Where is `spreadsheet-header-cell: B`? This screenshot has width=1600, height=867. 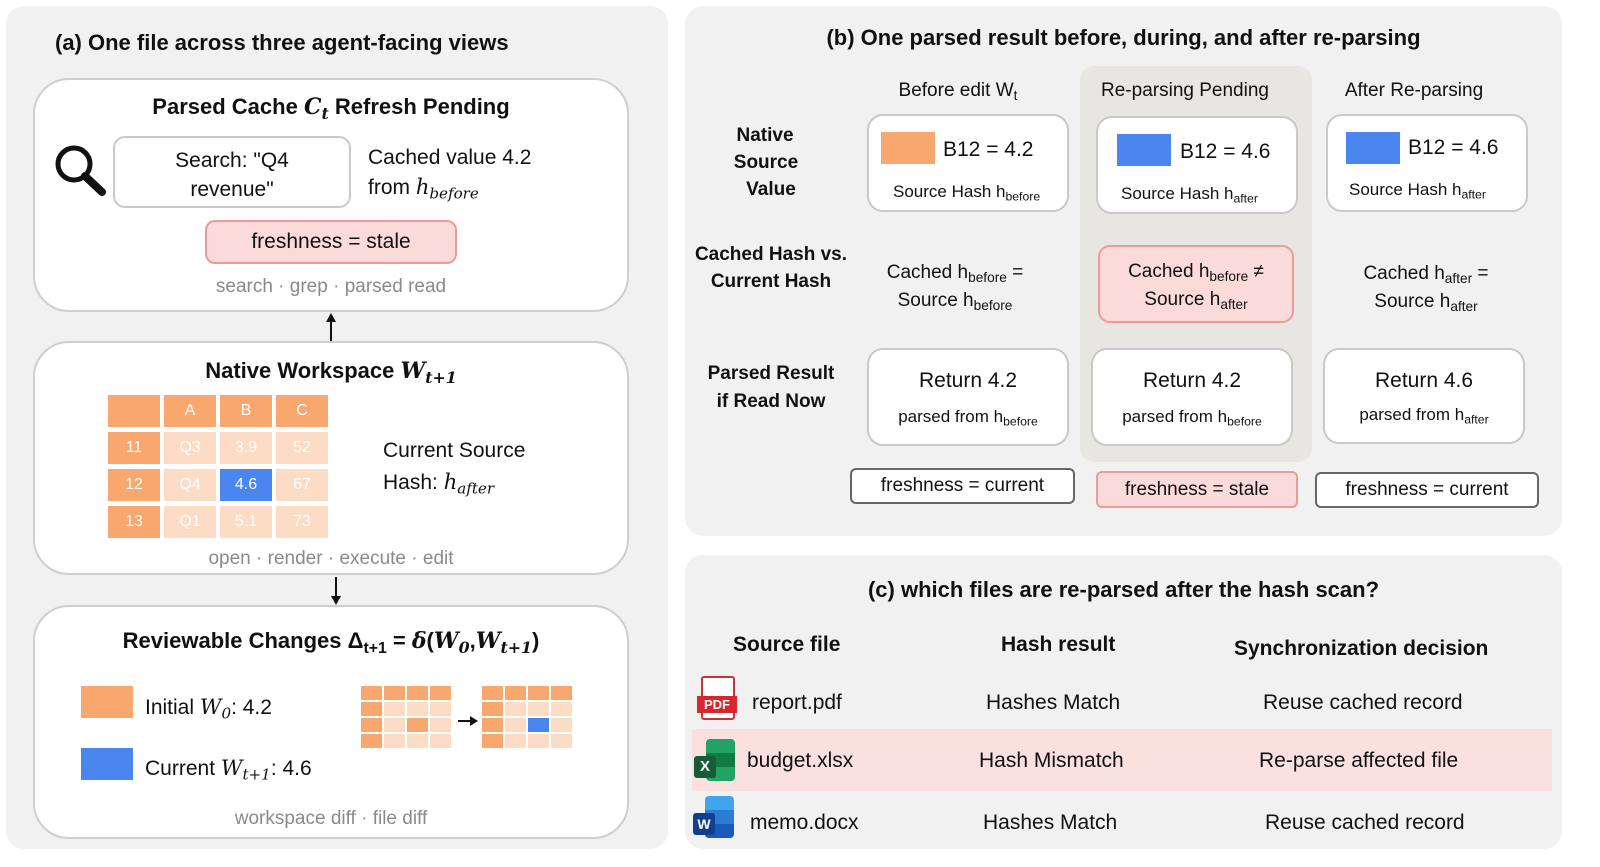
spreadsheet-header-cell: B is located at coordinates (246, 411).